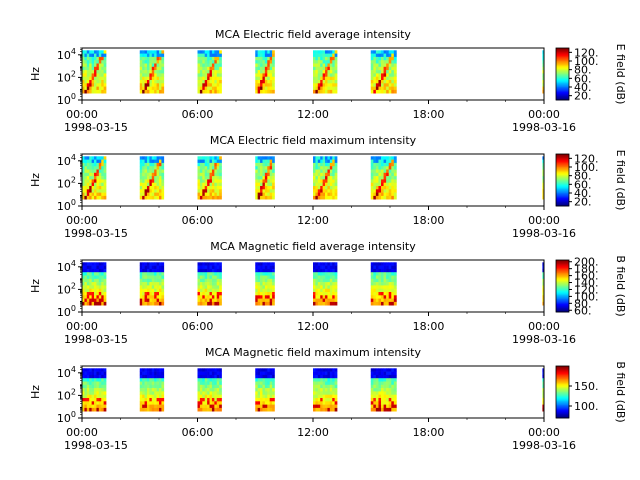 The width and height of the screenshot is (640, 480). Describe the element at coordinates (313, 34) in the screenshot. I see `panel-title: MCA Electric field average intensity` at that location.